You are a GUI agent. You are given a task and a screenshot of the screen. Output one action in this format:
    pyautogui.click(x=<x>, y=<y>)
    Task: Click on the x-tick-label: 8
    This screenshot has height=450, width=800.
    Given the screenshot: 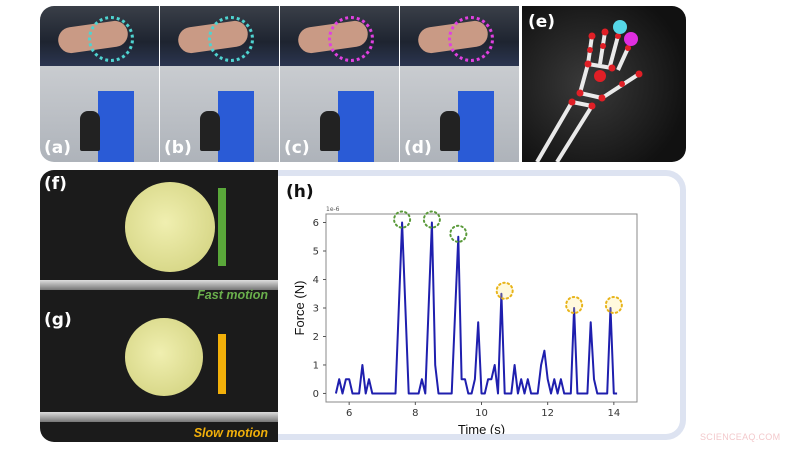 What is the action you would take?
    pyautogui.click(x=415, y=413)
    